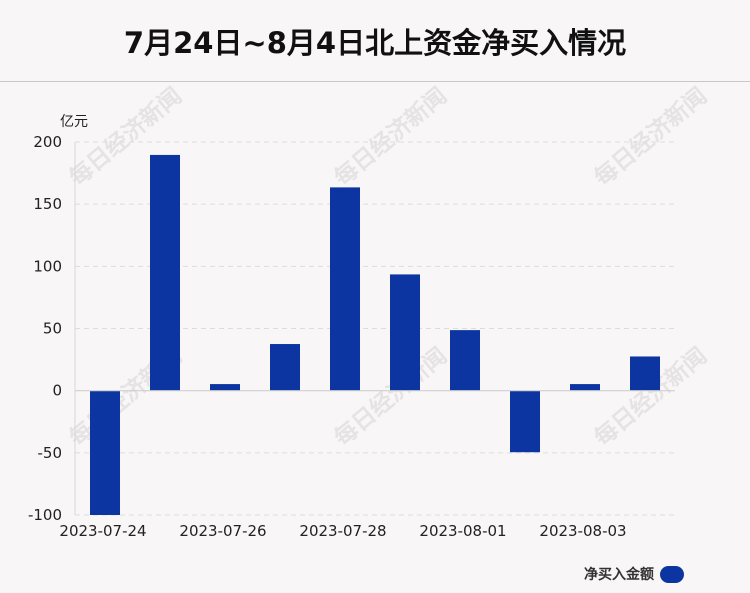 This screenshot has width=750, height=593. What do you see at coordinates (672, 574) in the screenshot?
I see `legend-swatch` at bounding box center [672, 574].